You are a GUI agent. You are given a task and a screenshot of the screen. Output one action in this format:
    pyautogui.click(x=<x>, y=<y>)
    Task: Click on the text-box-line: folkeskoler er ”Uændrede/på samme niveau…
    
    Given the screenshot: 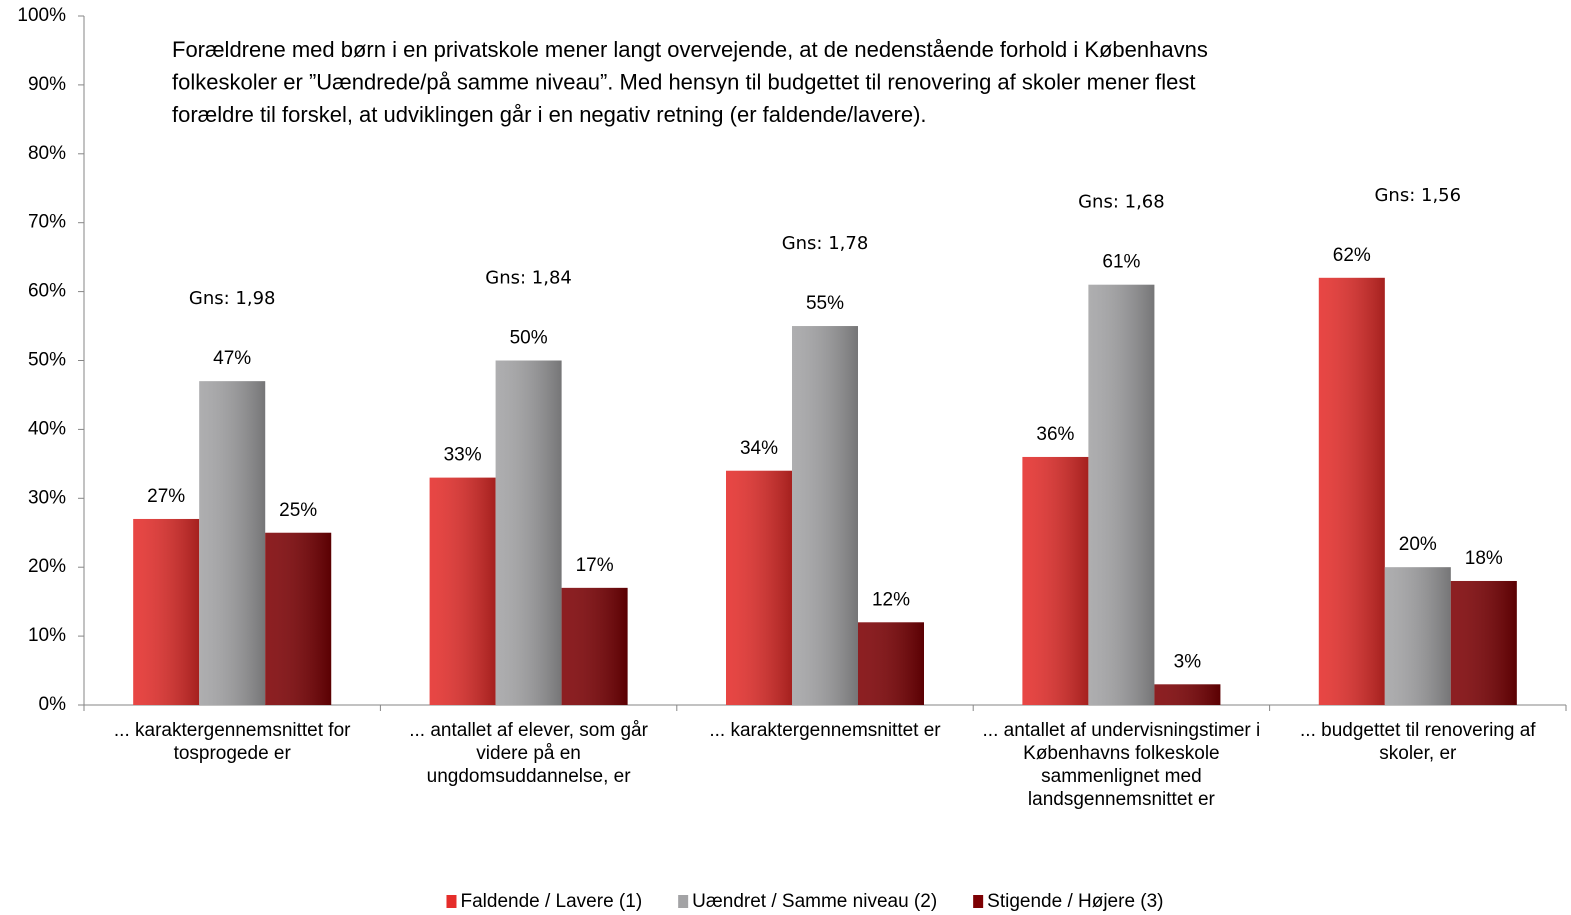 What is the action you would take?
    pyautogui.click(x=684, y=81)
    